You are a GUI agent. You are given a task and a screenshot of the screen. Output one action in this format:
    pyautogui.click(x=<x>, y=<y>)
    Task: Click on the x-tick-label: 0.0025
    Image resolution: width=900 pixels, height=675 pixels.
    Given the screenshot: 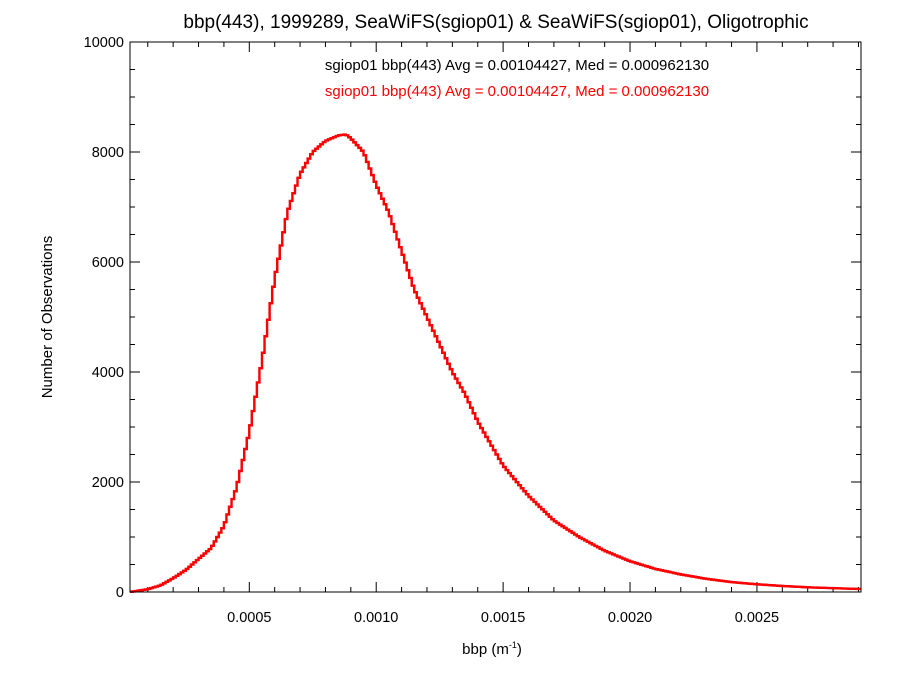 What is the action you would take?
    pyautogui.click(x=757, y=618)
    